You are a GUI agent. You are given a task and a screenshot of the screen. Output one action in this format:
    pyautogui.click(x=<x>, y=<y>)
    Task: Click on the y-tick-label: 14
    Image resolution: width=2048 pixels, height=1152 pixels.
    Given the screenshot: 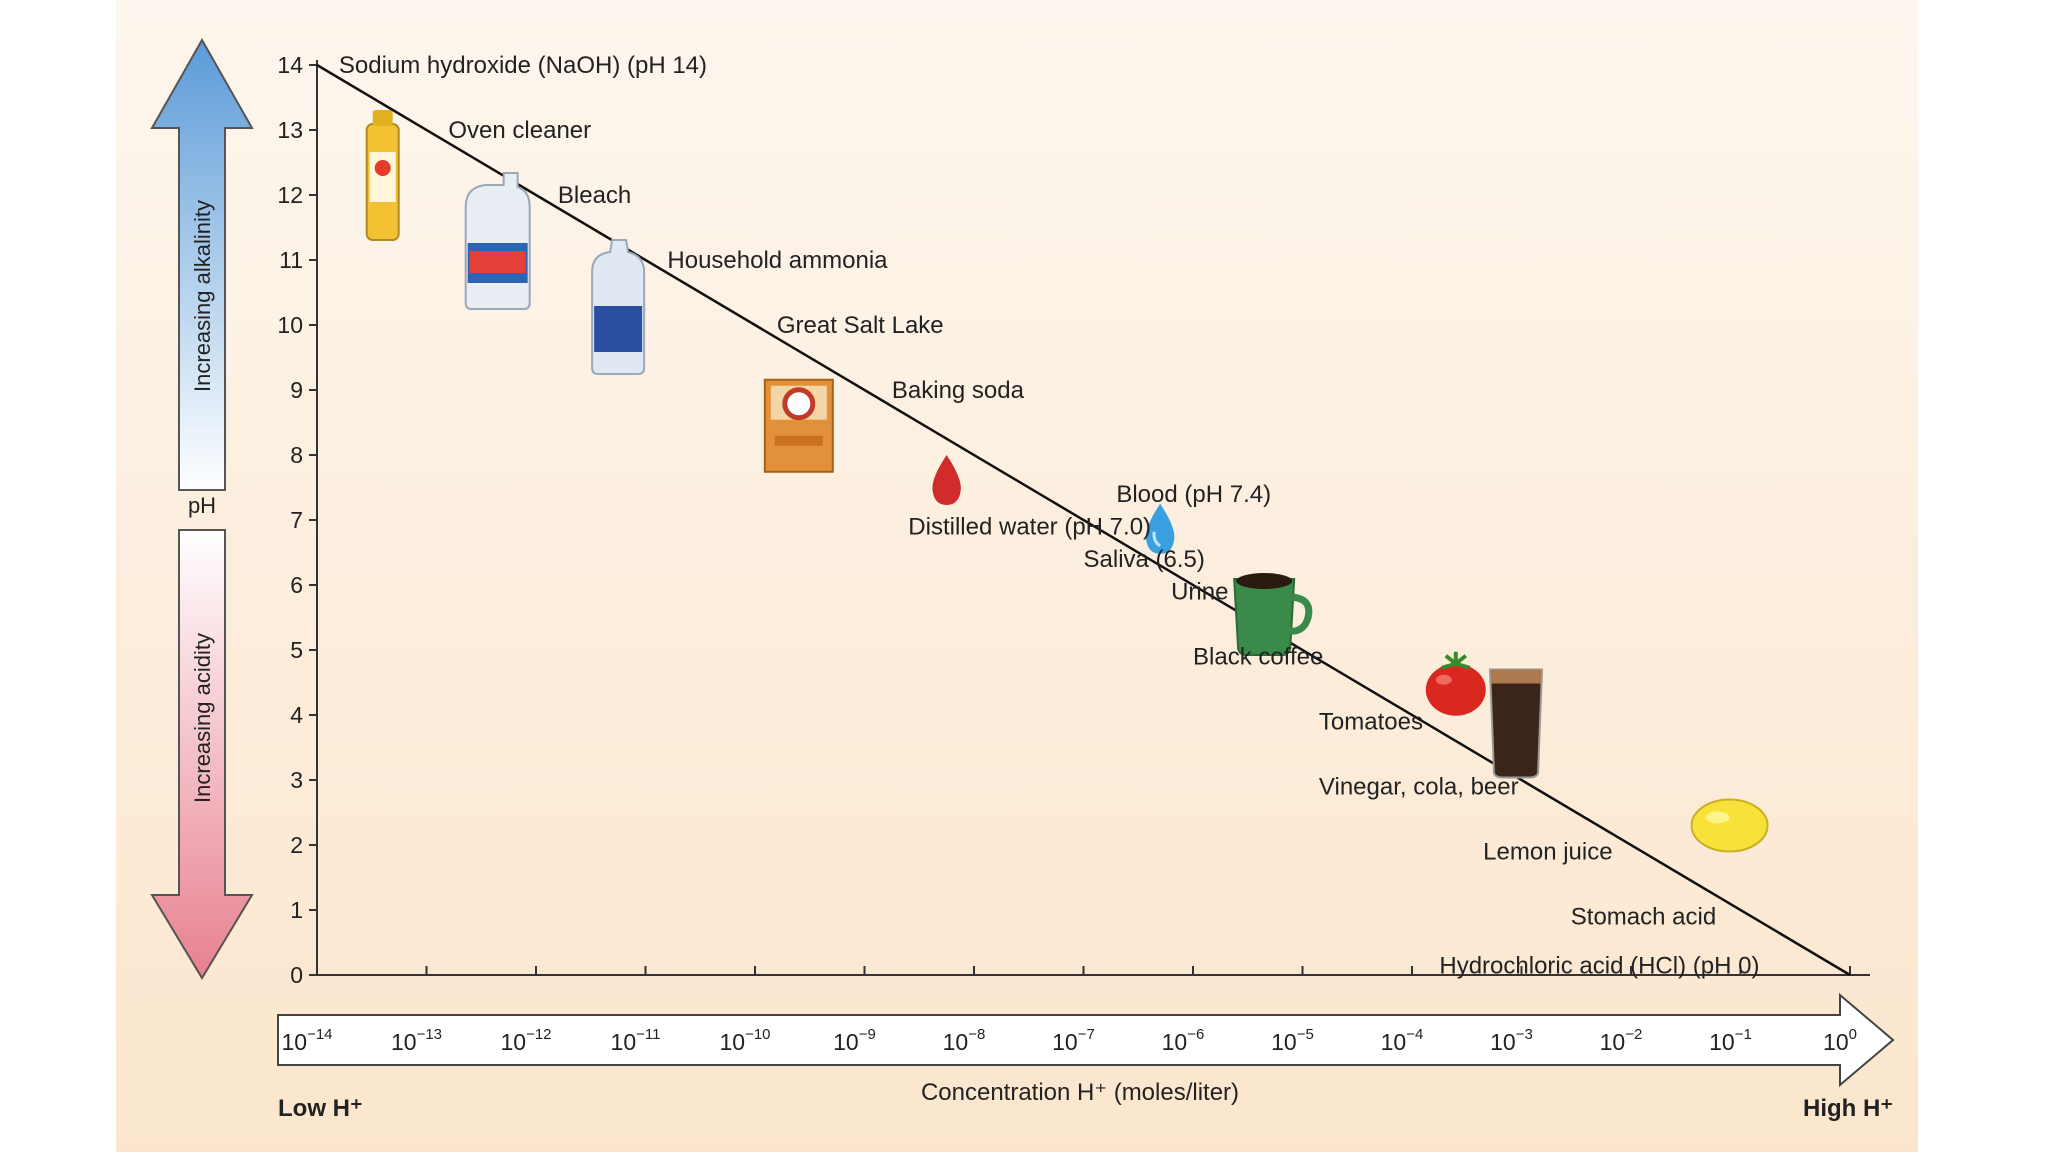 What is the action you would take?
    pyautogui.click(x=290, y=65)
    